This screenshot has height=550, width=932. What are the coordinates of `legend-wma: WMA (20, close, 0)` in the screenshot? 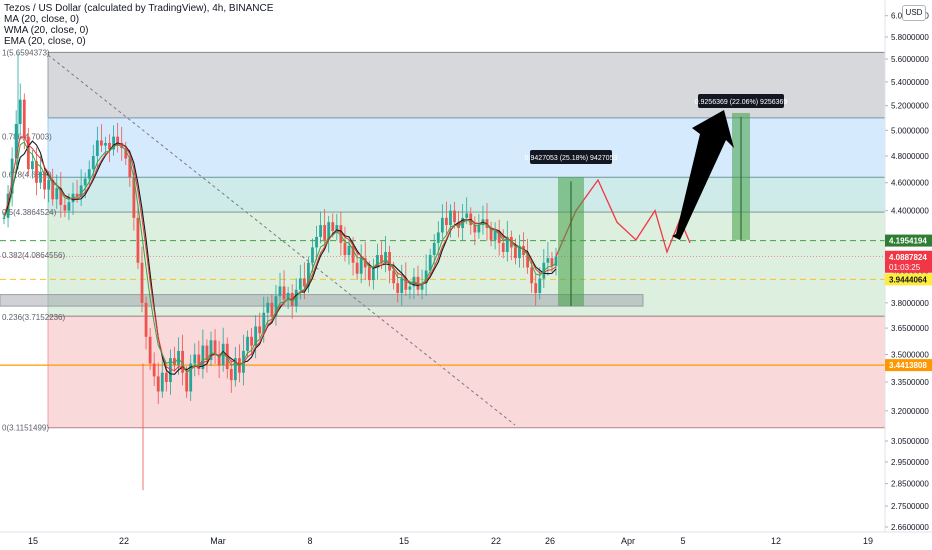 It's located at (46, 30).